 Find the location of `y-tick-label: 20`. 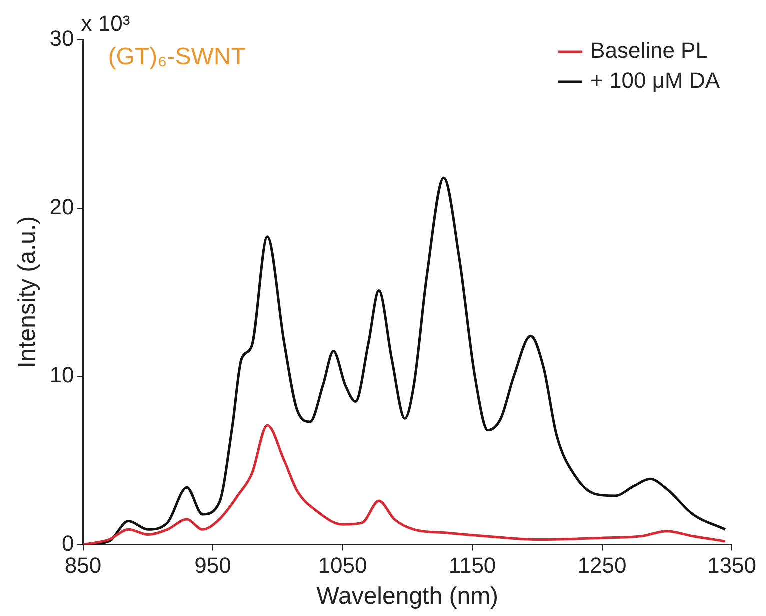

y-tick-label: 20 is located at coordinates (62, 207).